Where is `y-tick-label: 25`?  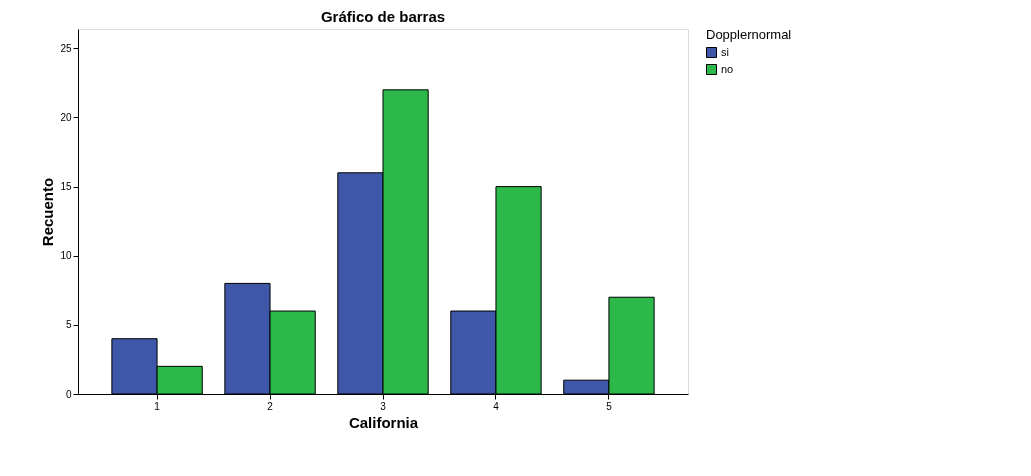 y-tick-label: 25 is located at coordinates (66, 48).